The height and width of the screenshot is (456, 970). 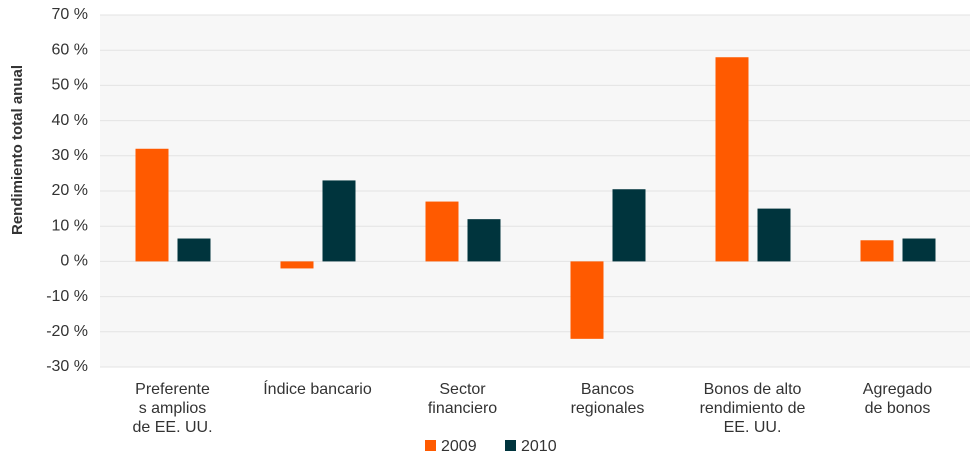 What do you see at coordinates (753, 427) in the screenshot?
I see `x-tick-label: EE. UU.` at bounding box center [753, 427].